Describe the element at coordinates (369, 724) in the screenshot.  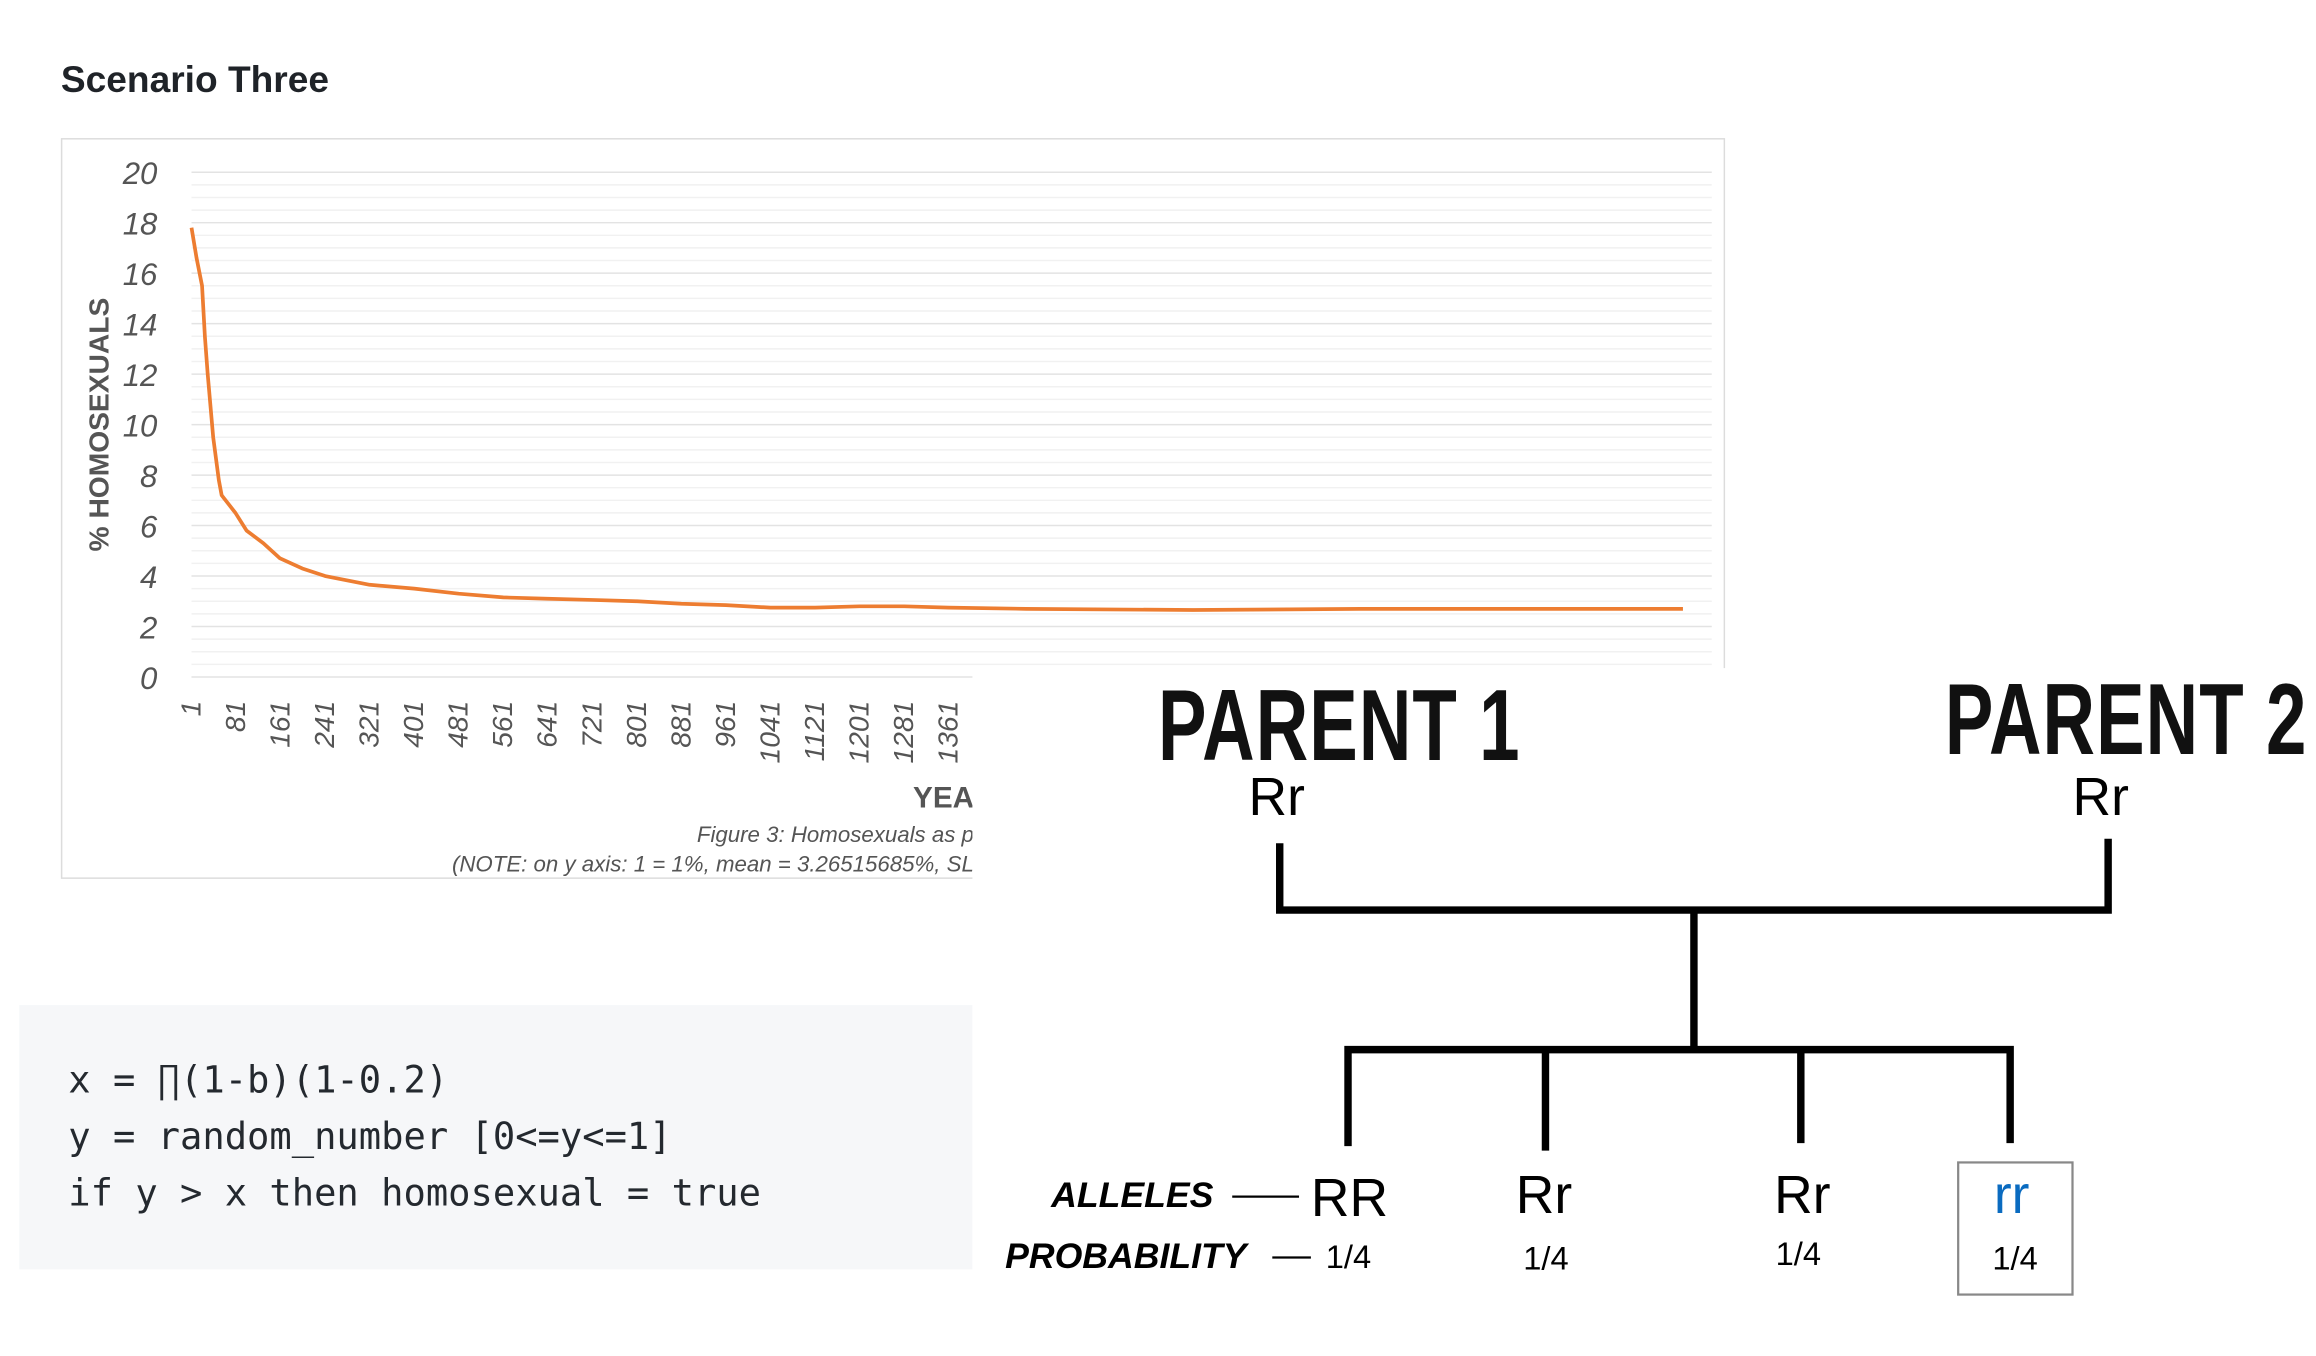
I see `x-tick-label: 321` at that location.